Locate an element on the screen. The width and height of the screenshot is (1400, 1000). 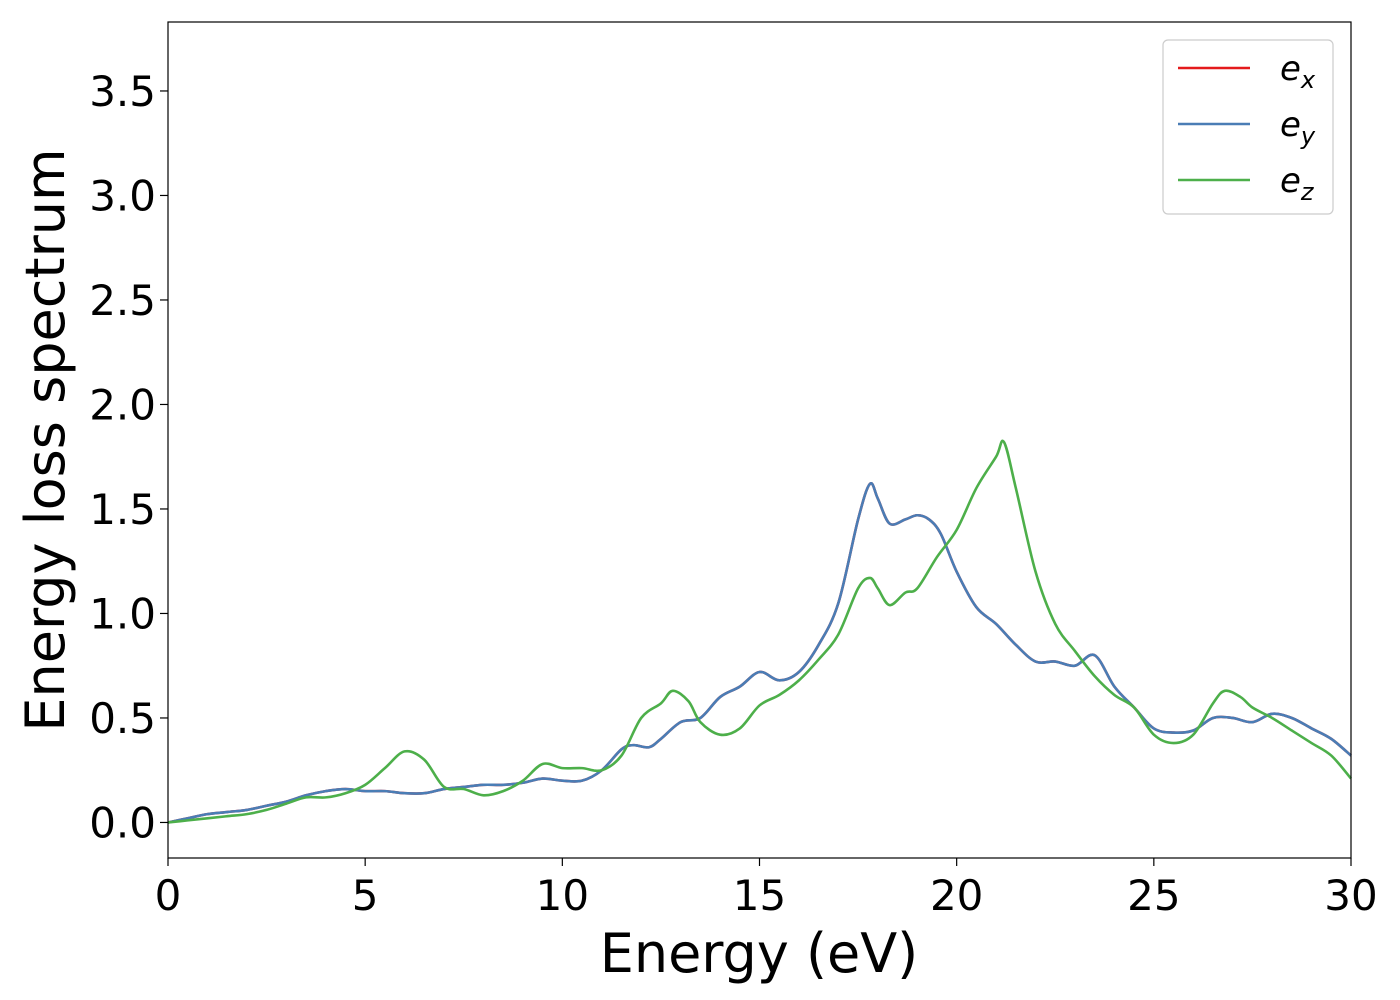
x-axis: 0 5 10 15 20 25 30 is located at coordinates (766, 889).